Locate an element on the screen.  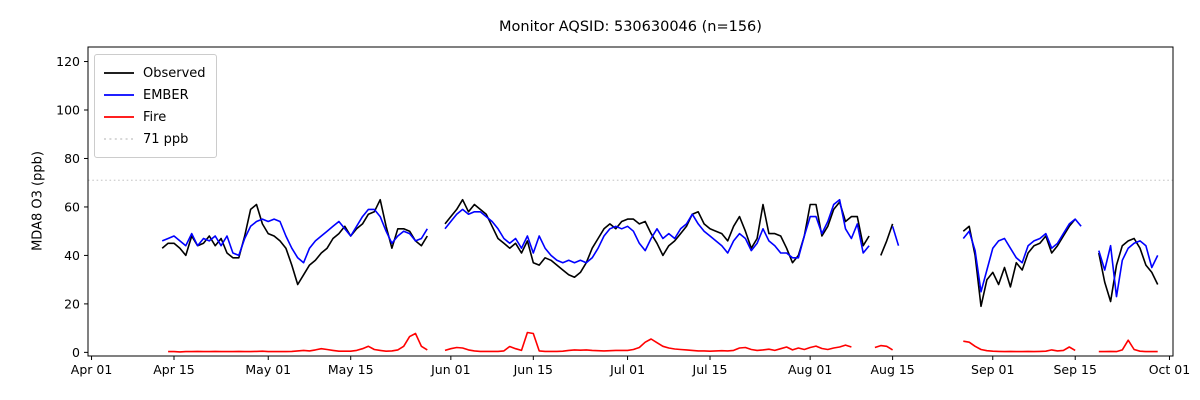
legend: Observed EMBER Fire 71 ppb is located at coordinates (155, 106).